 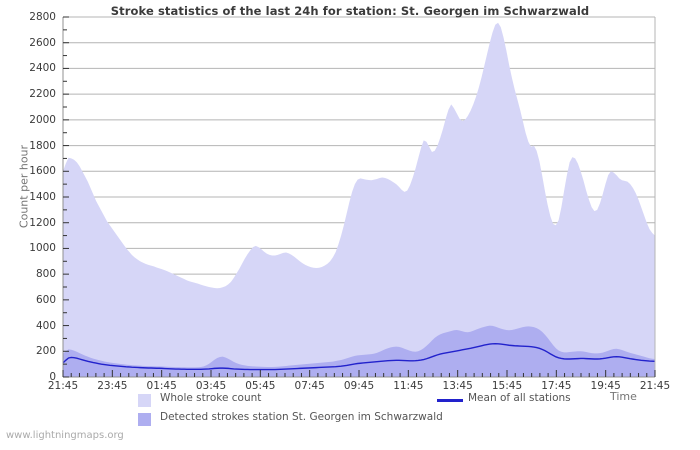 What do you see at coordinates (623, 396) in the screenshot?
I see `x-axis-label: Time` at bounding box center [623, 396].